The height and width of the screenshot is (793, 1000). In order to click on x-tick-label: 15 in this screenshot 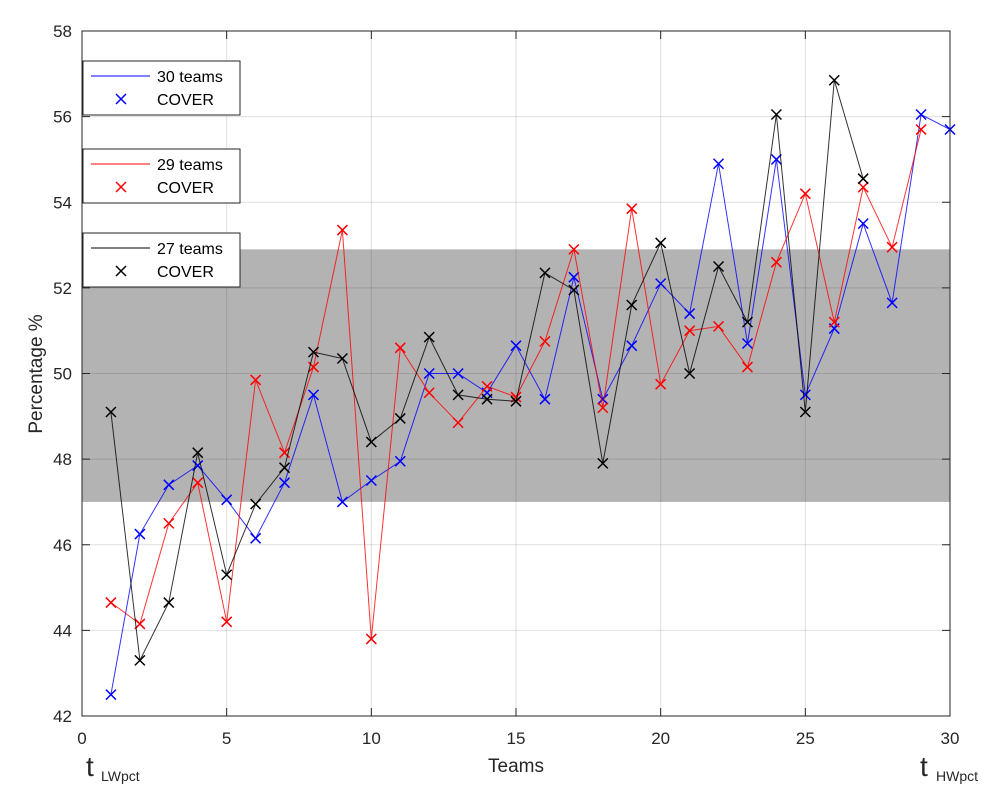, I will do `click(516, 738)`.